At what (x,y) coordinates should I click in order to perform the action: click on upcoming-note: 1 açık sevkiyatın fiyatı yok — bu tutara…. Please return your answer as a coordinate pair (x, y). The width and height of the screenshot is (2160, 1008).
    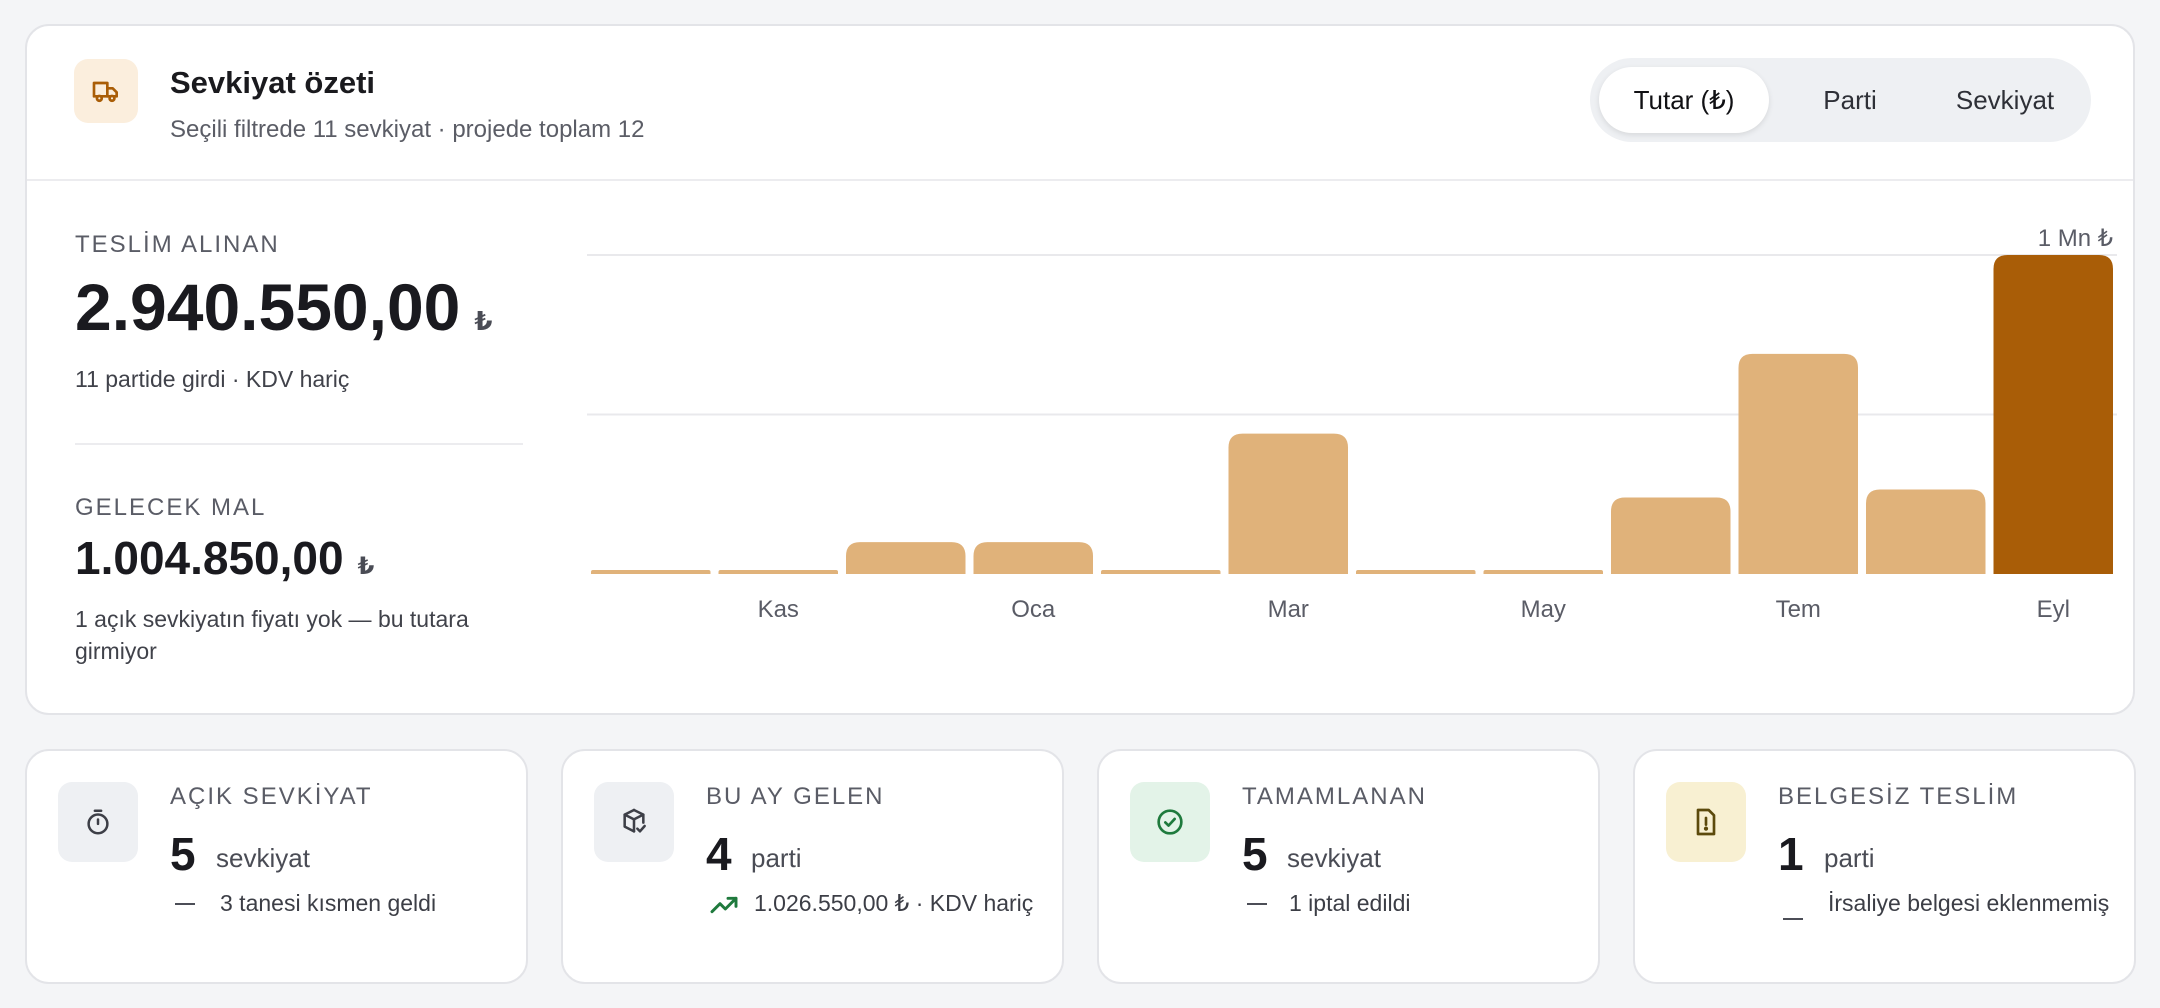
    Looking at the image, I should click on (272, 635).